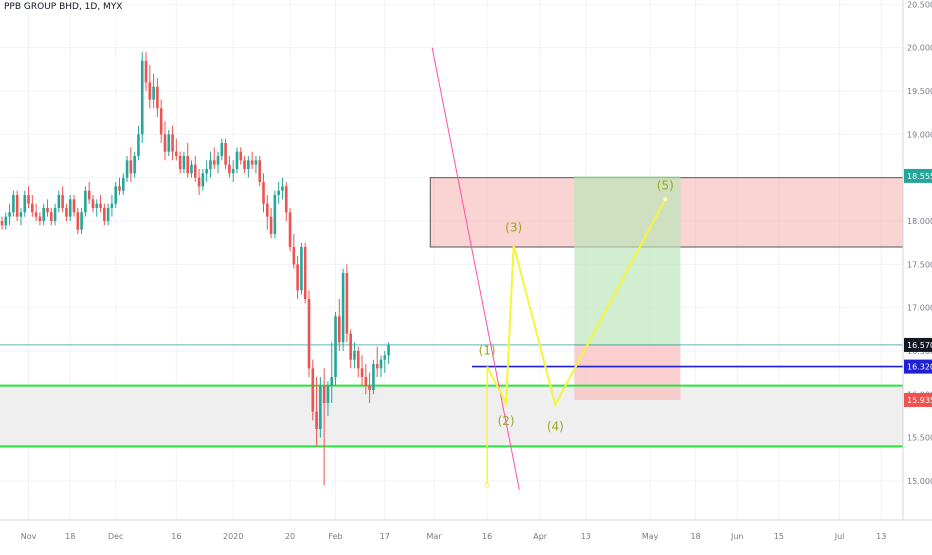 The image size is (932, 555). Describe the element at coordinates (918, 175) in the screenshot. I see `price-tag: 18.555` at that location.